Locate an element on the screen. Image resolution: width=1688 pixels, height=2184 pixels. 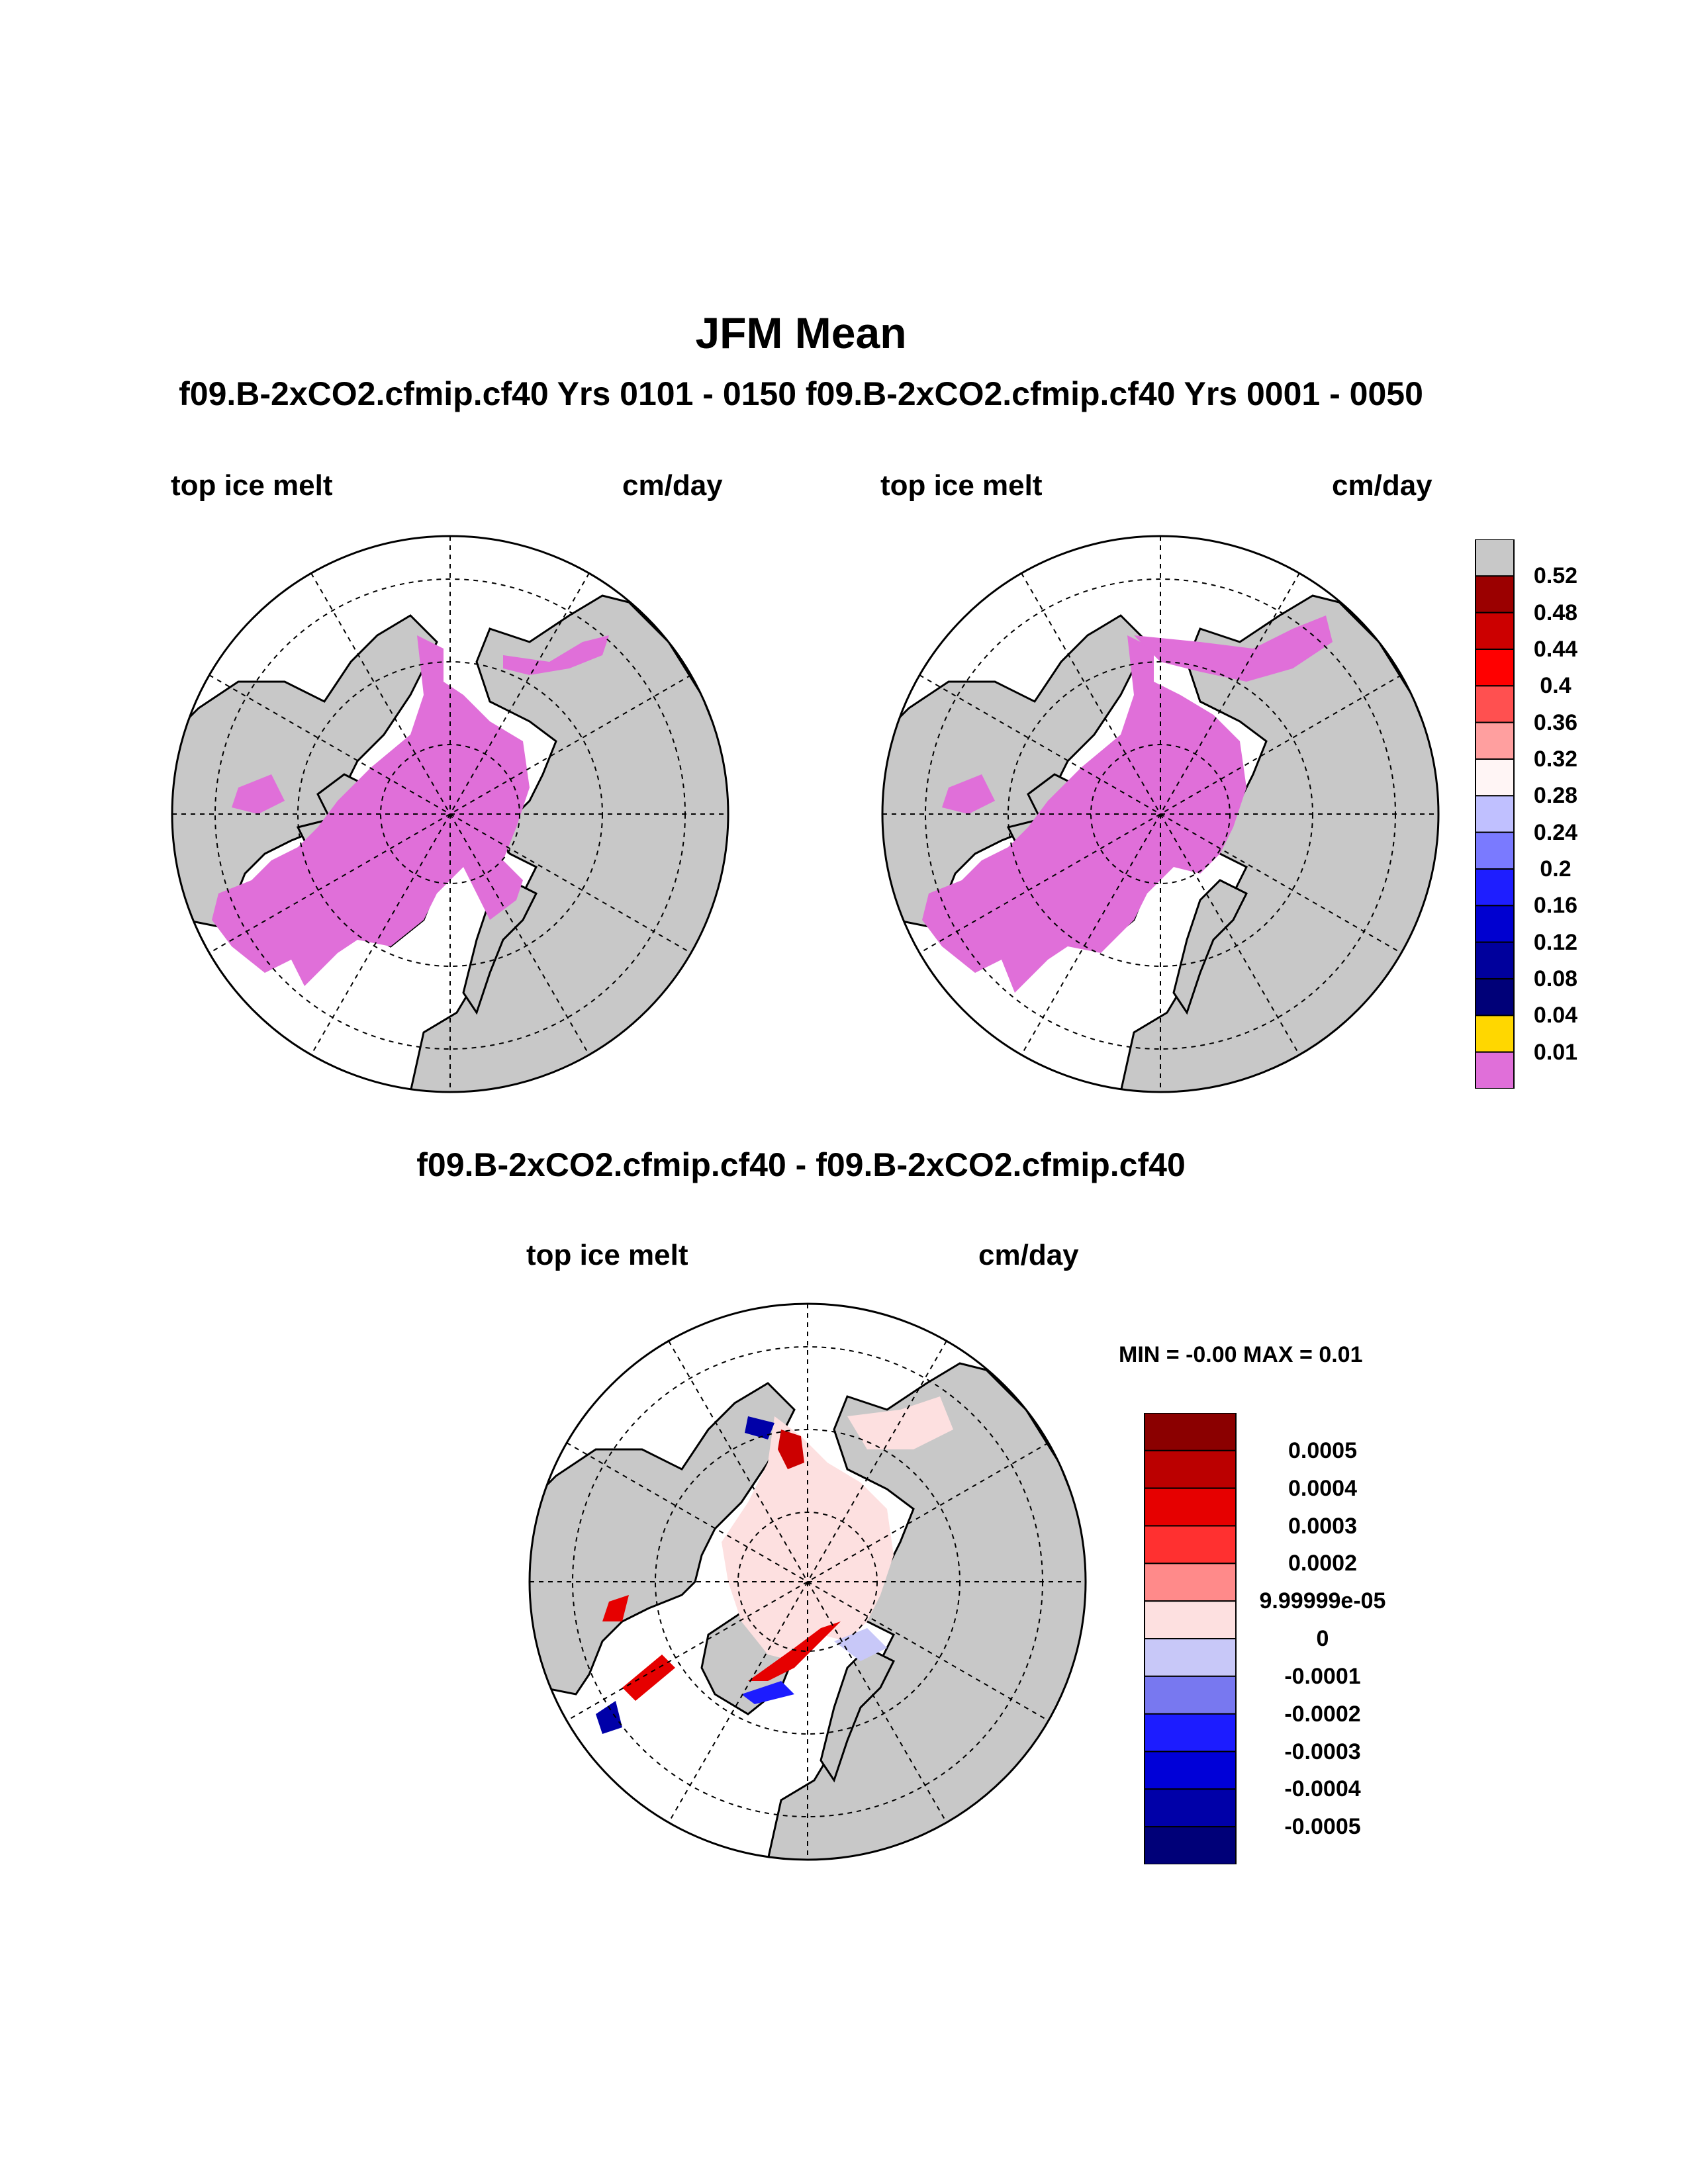
diff-units-label: cm/day is located at coordinates (1028, 1255).